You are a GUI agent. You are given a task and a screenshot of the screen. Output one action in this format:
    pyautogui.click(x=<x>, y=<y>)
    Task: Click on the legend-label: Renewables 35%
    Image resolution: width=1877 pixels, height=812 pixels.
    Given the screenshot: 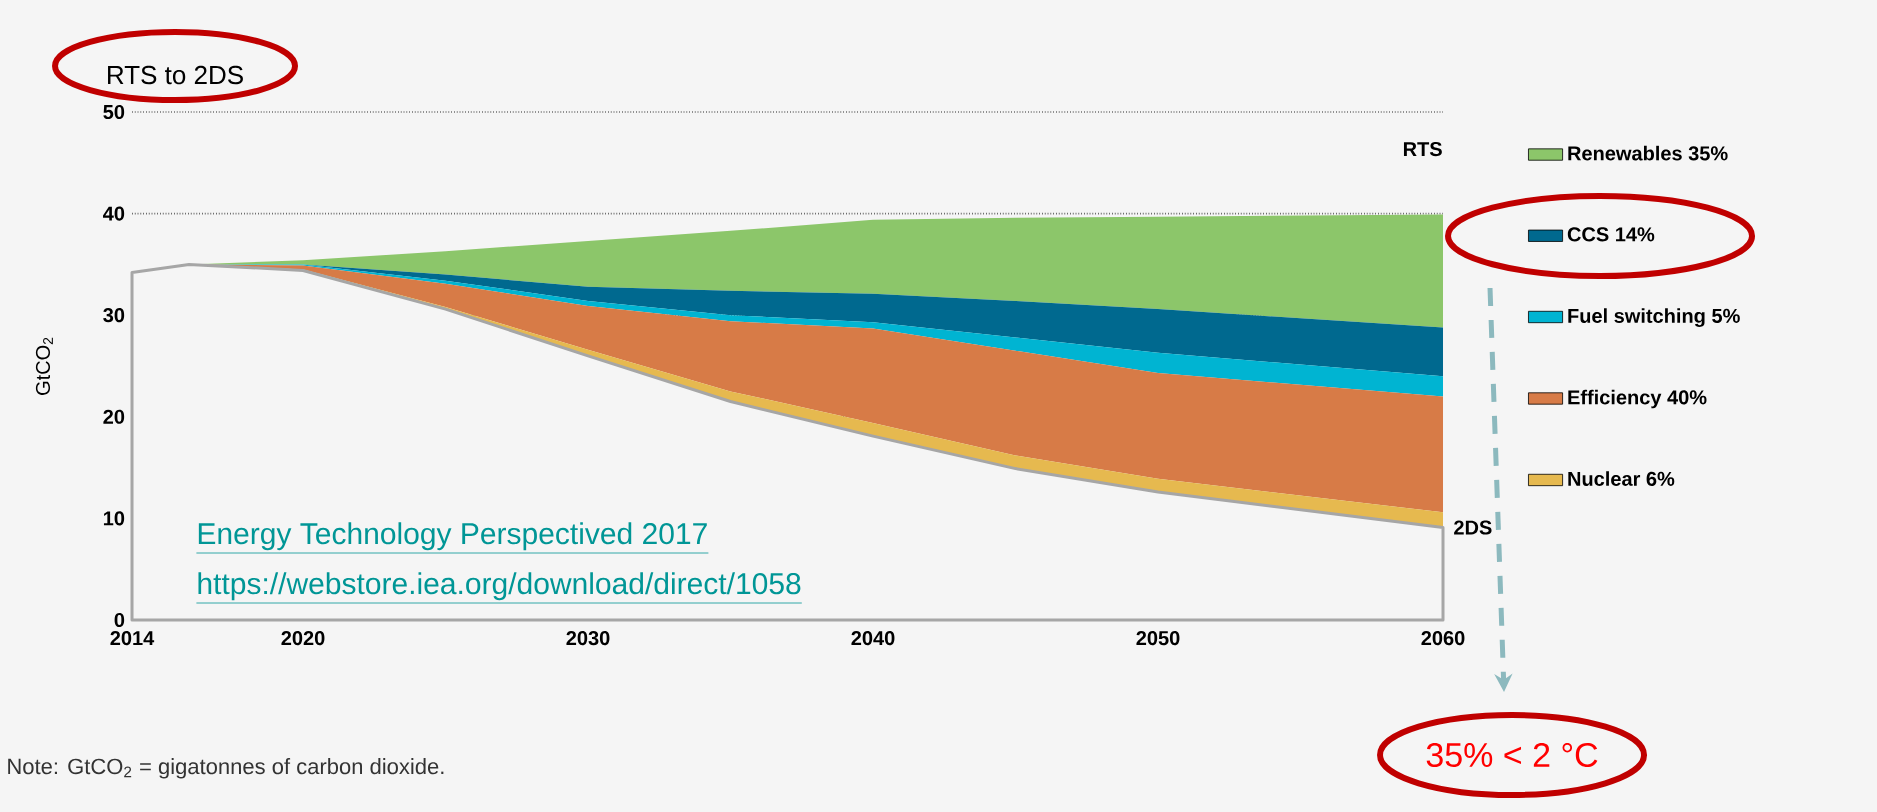 What is the action you would take?
    pyautogui.click(x=1648, y=153)
    